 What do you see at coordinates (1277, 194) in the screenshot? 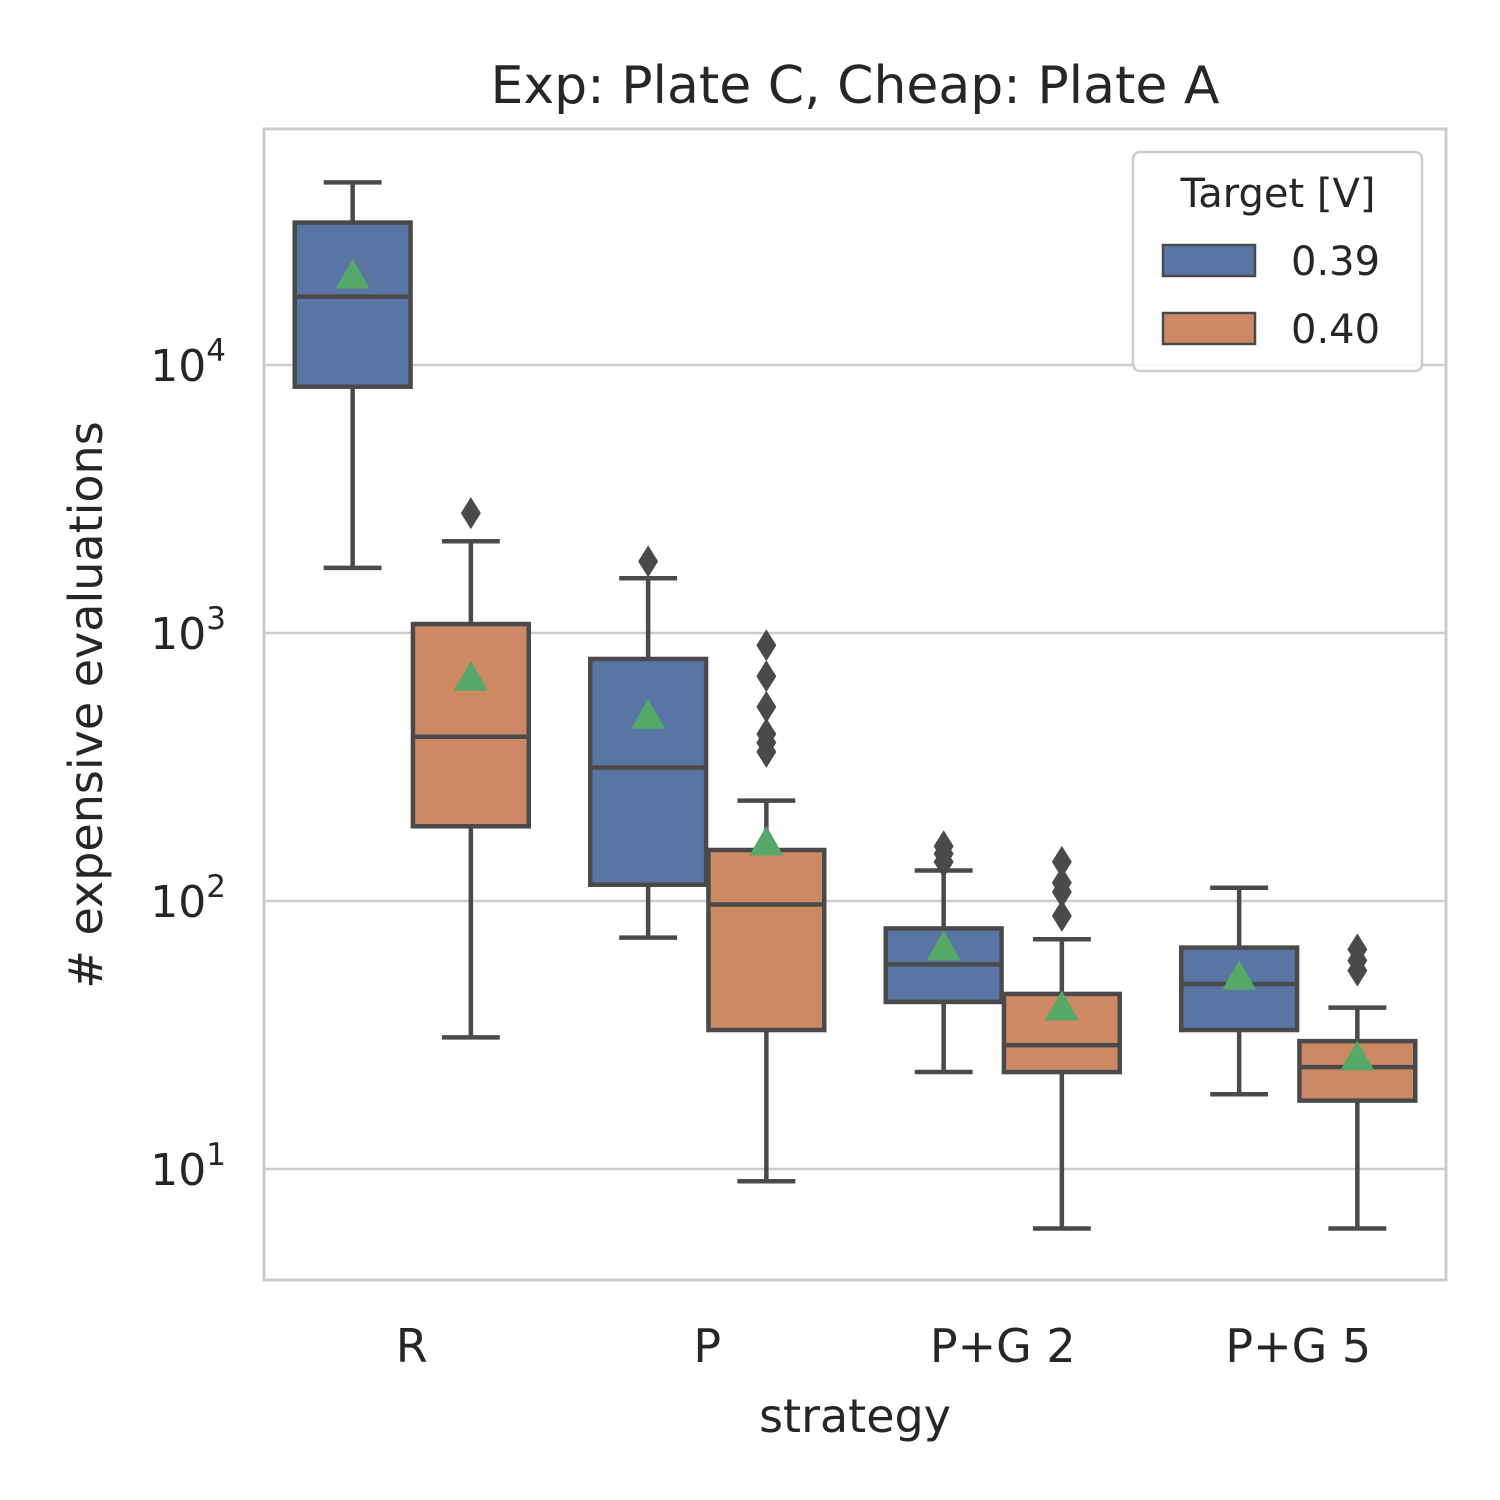
I see `legend-title: Target [V]` at bounding box center [1277, 194].